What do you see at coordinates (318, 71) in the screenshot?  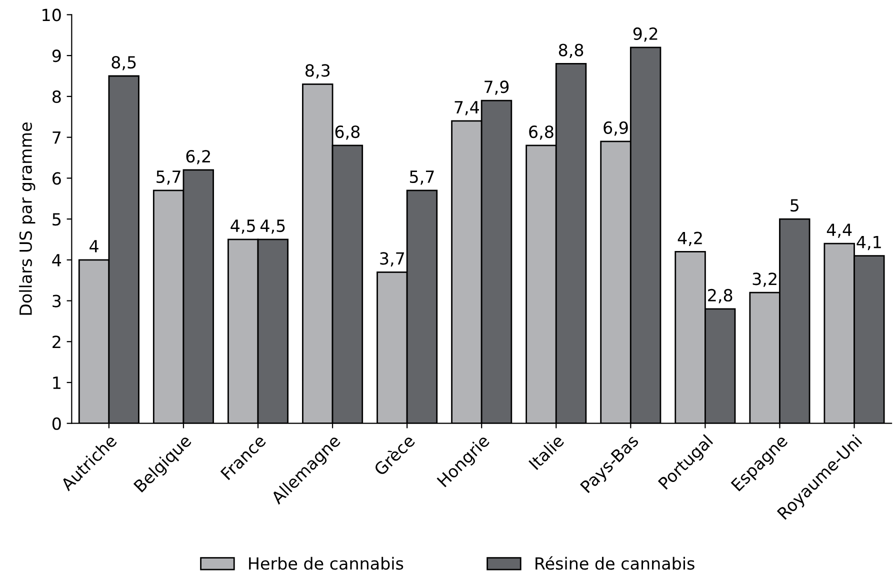 I see `data-label: 8,3` at bounding box center [318, 71].